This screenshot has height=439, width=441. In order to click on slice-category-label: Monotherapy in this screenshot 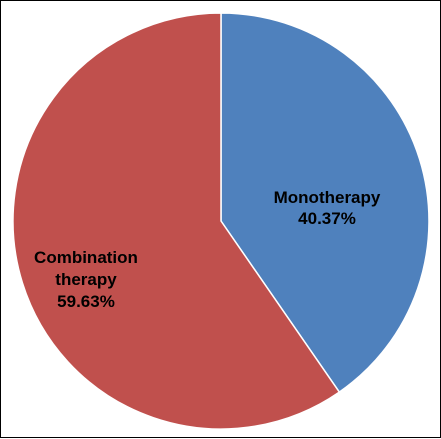, I will do `click(327, 197)`.